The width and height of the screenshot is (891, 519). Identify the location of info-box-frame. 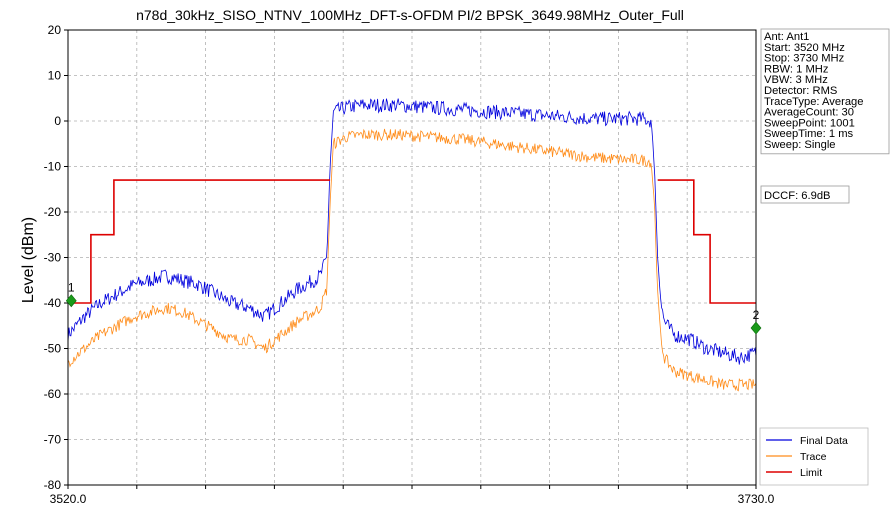
(825, 91).